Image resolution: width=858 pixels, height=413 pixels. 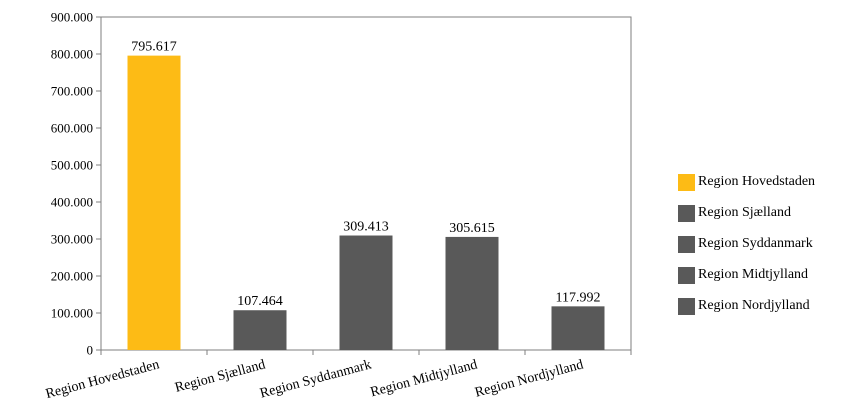 I want to click on legend-label: Region Syddanmark, so click(x=755, y=243).